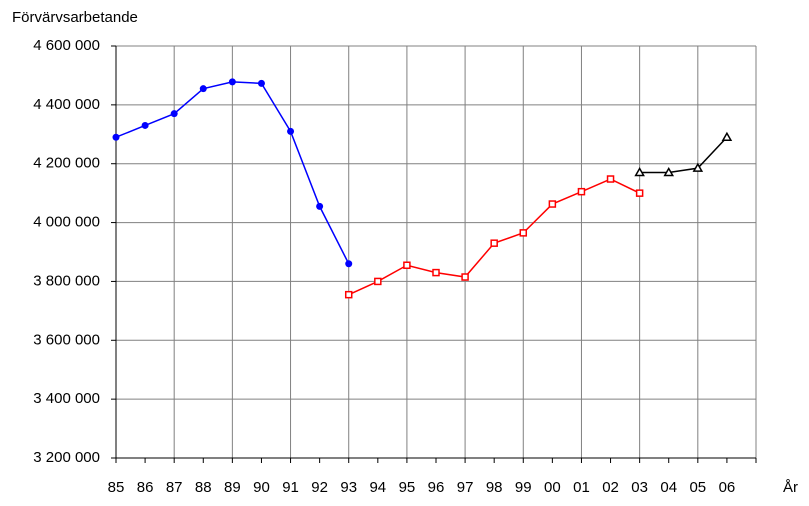 This screenshot has width=809, height=506. I want to click on x-tick-label: 86, so click(145, 487).